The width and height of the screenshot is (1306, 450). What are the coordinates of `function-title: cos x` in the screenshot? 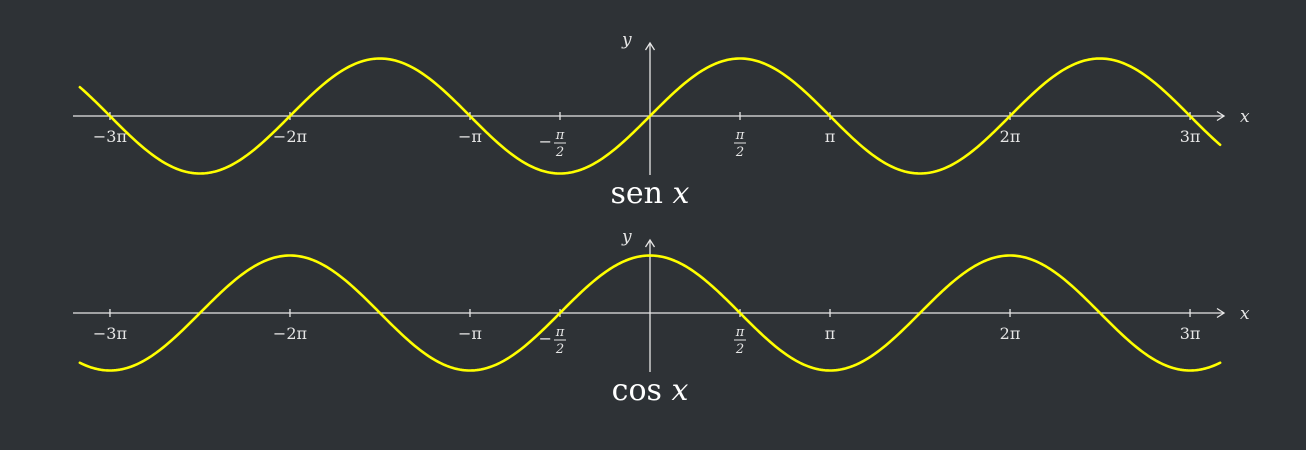 It's located at (650, 390).